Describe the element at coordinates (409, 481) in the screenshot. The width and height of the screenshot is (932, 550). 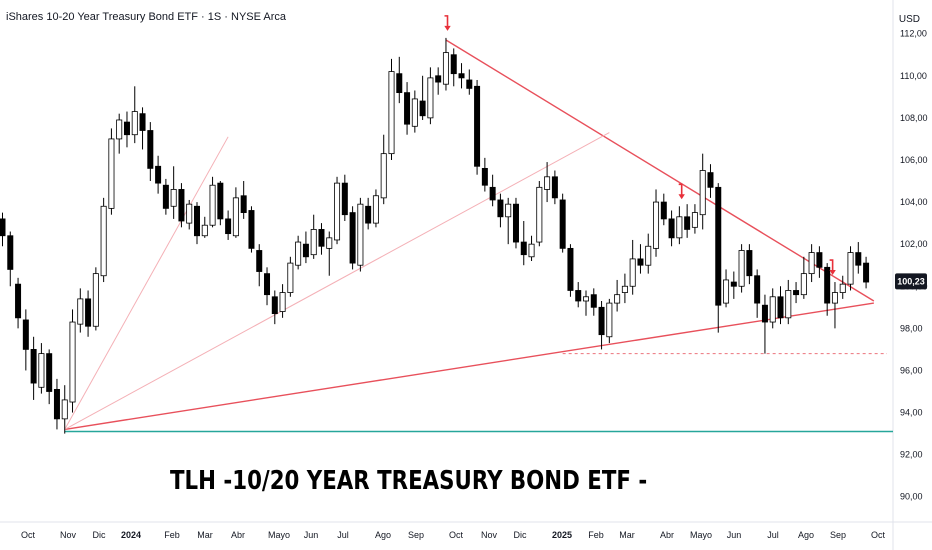
I see `chart-caption: TLH -10/20 YEAR TREASURY BOND ETF -` at that location.